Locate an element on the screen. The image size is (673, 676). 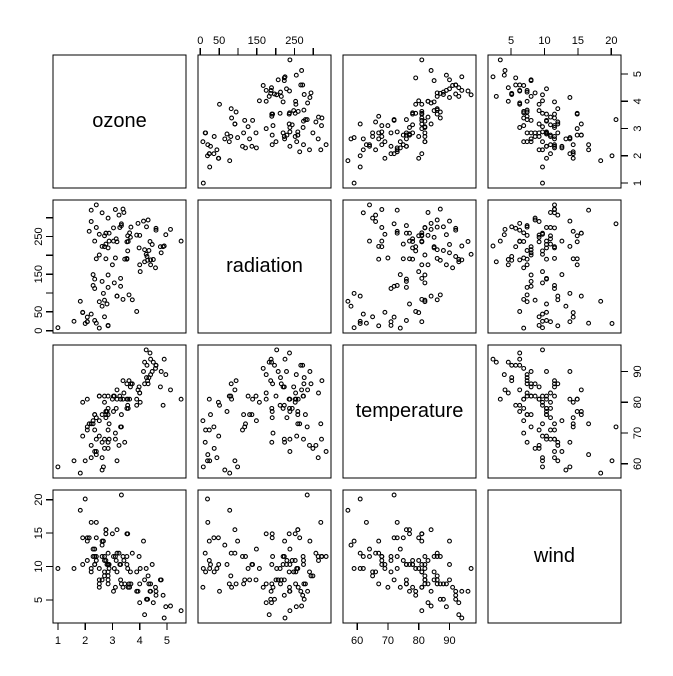
tick-label: 1 is located at coordinates (58, 641).